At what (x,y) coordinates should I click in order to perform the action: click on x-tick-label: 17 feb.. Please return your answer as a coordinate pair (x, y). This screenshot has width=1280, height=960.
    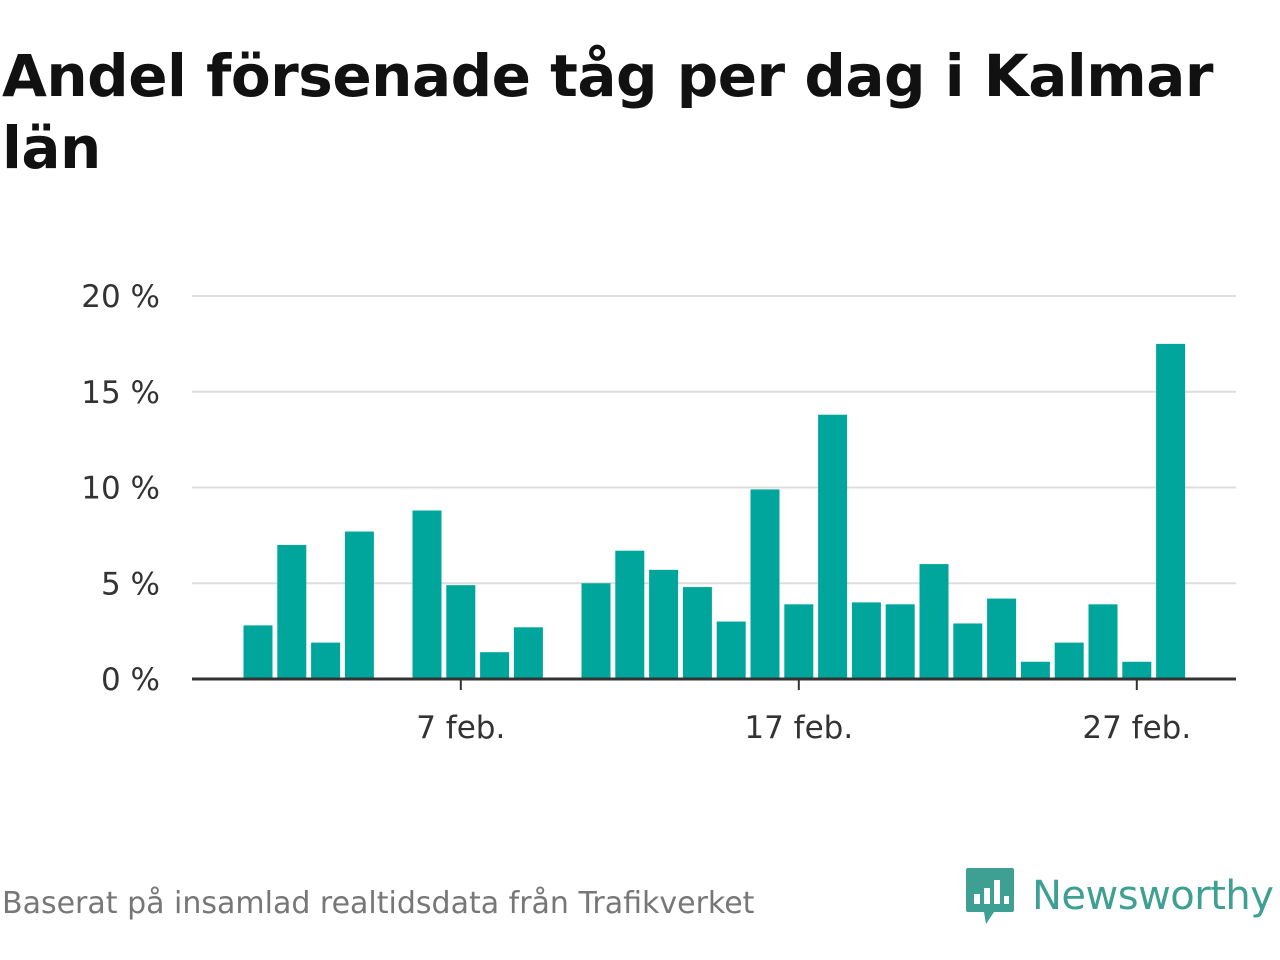
    Looking at the image, I should click on (798, 728).